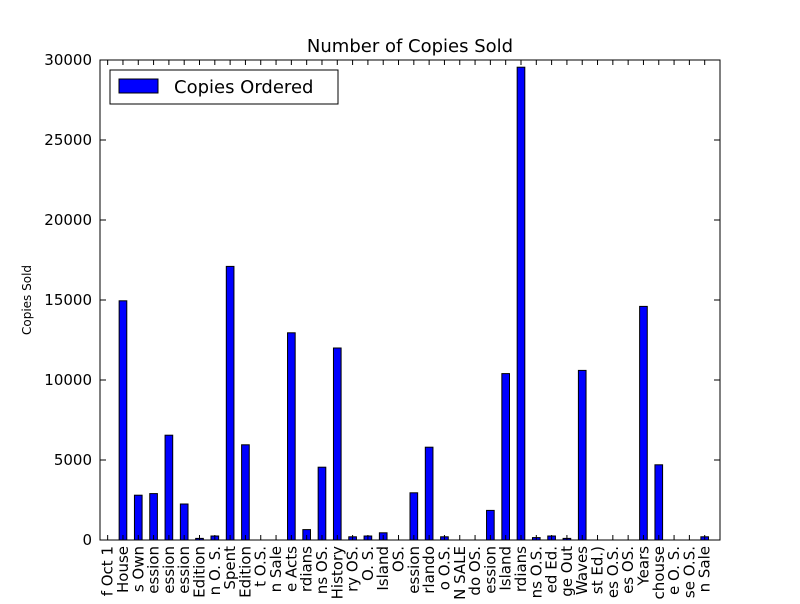 This screenshot has height=604, width=800. What do you see at coordinates (215, 570) in the screenshot?
I see `x-tick-label: n O. S.` at bounding box center [215, 570].